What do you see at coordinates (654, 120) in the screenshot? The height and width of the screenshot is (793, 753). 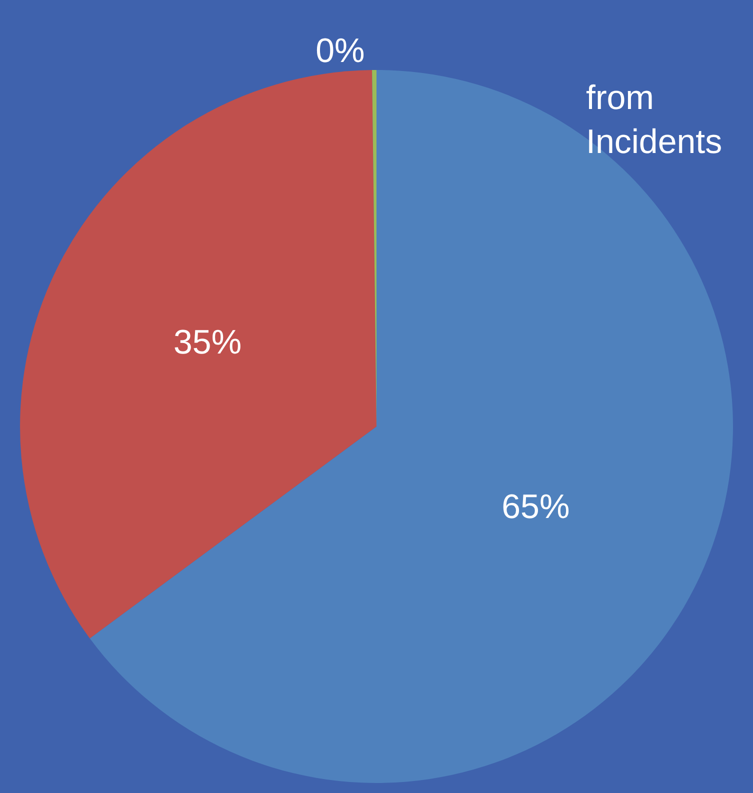 I see `text: from Incidents` at bounding box center [654, 120].